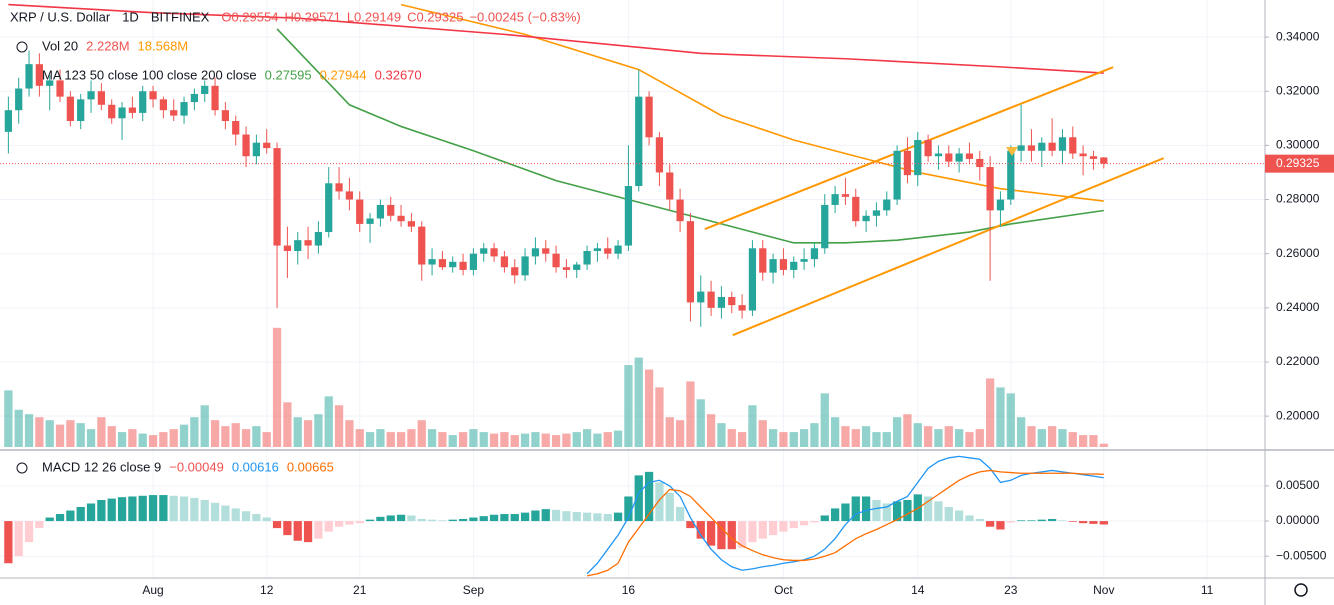  I want to click on x-tick-label: 12, so click(267, 590).